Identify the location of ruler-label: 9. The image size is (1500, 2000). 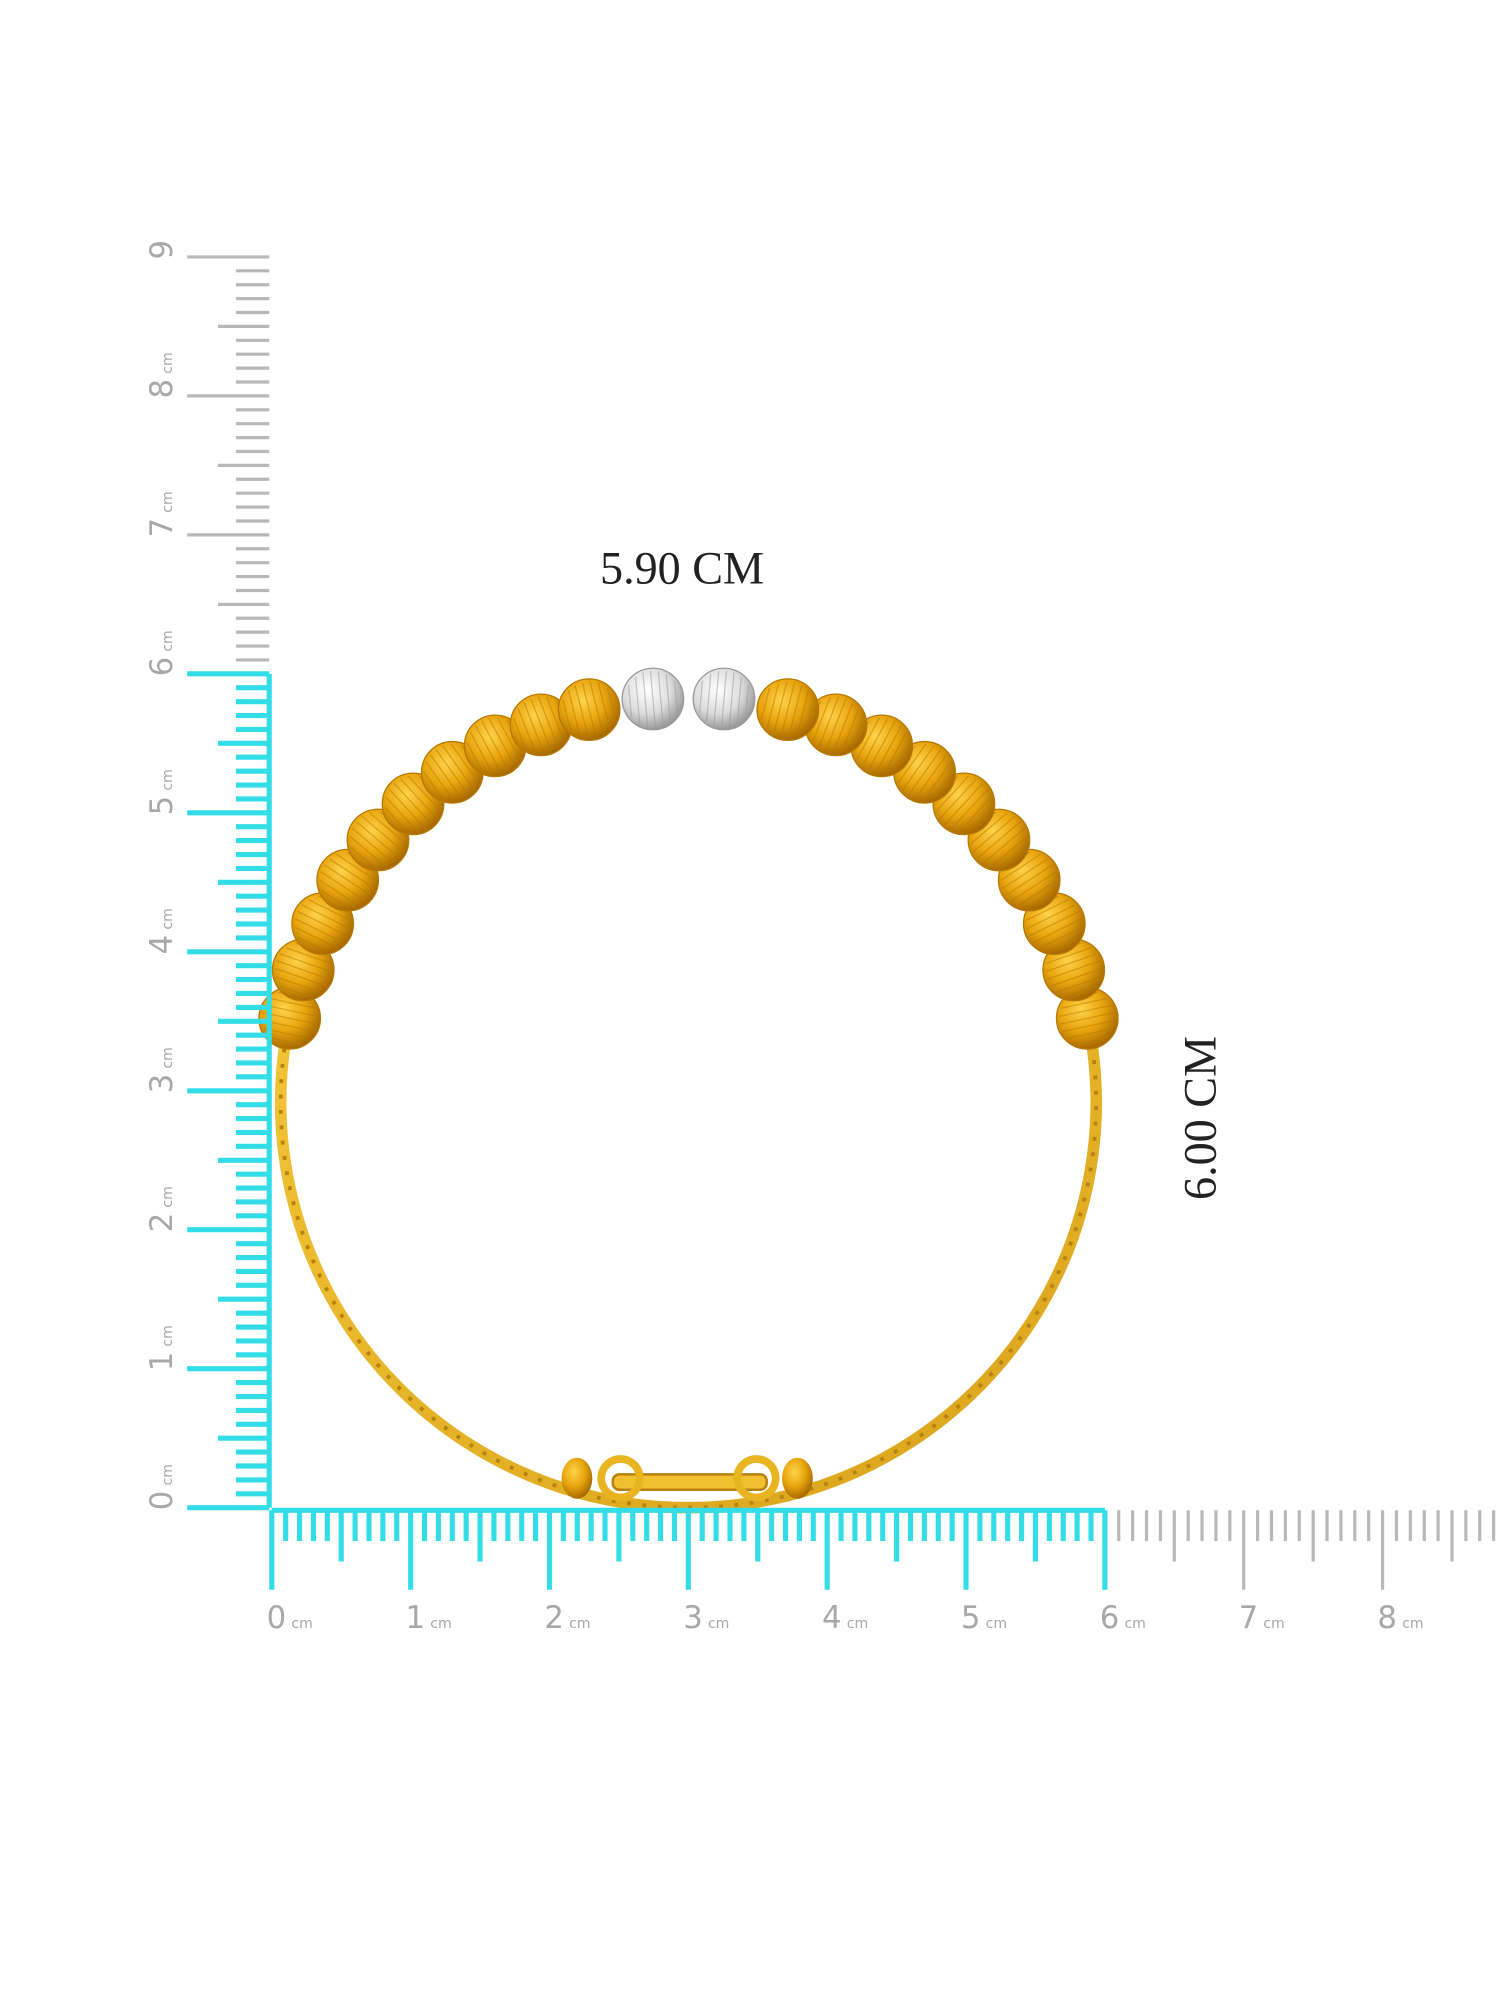
(162, 250).